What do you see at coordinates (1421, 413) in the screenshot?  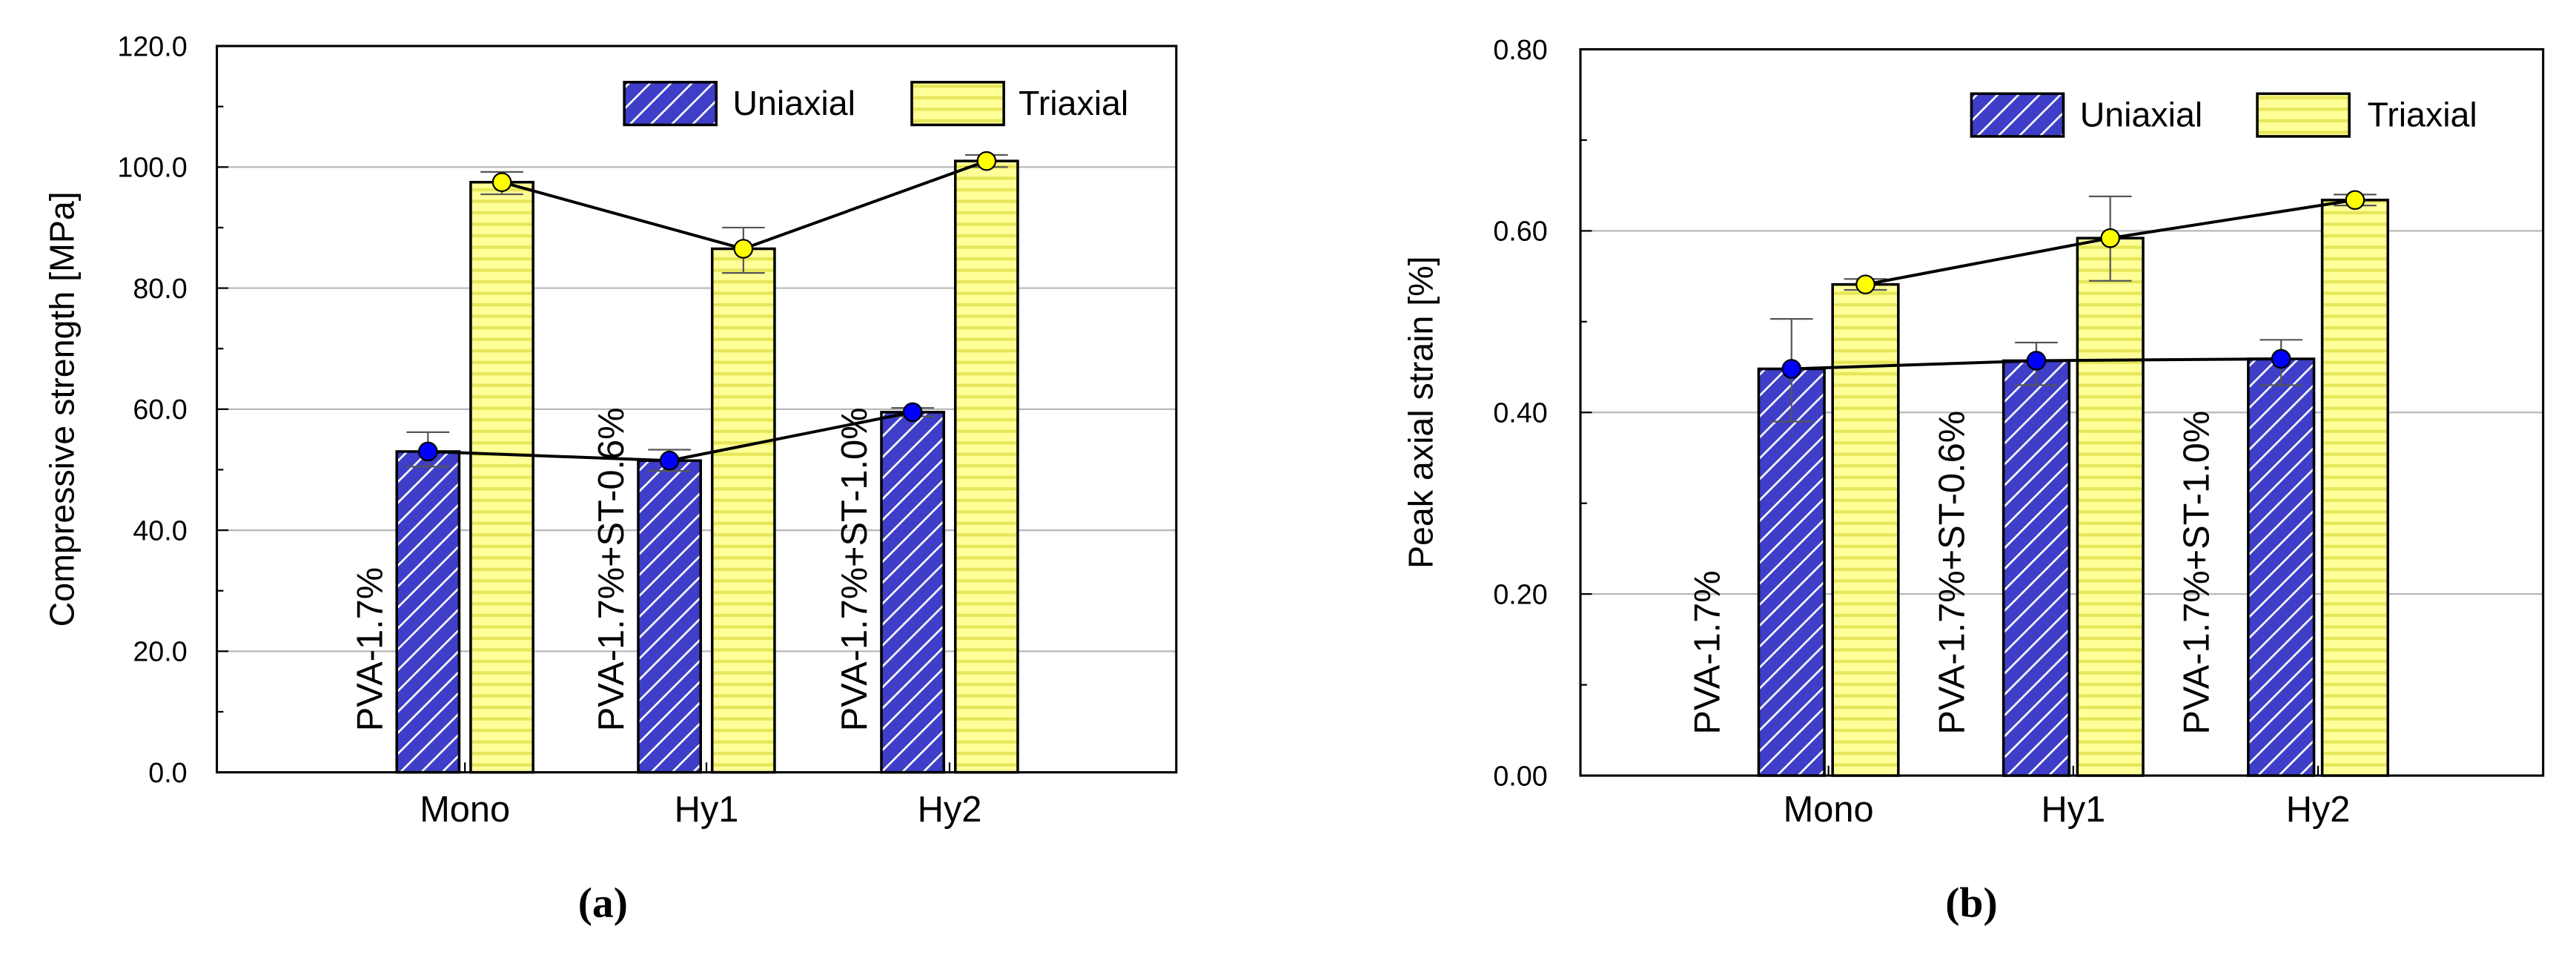 I see `y-axis-label: Peak axial strain [%]` at bounding box center [1421, 413].